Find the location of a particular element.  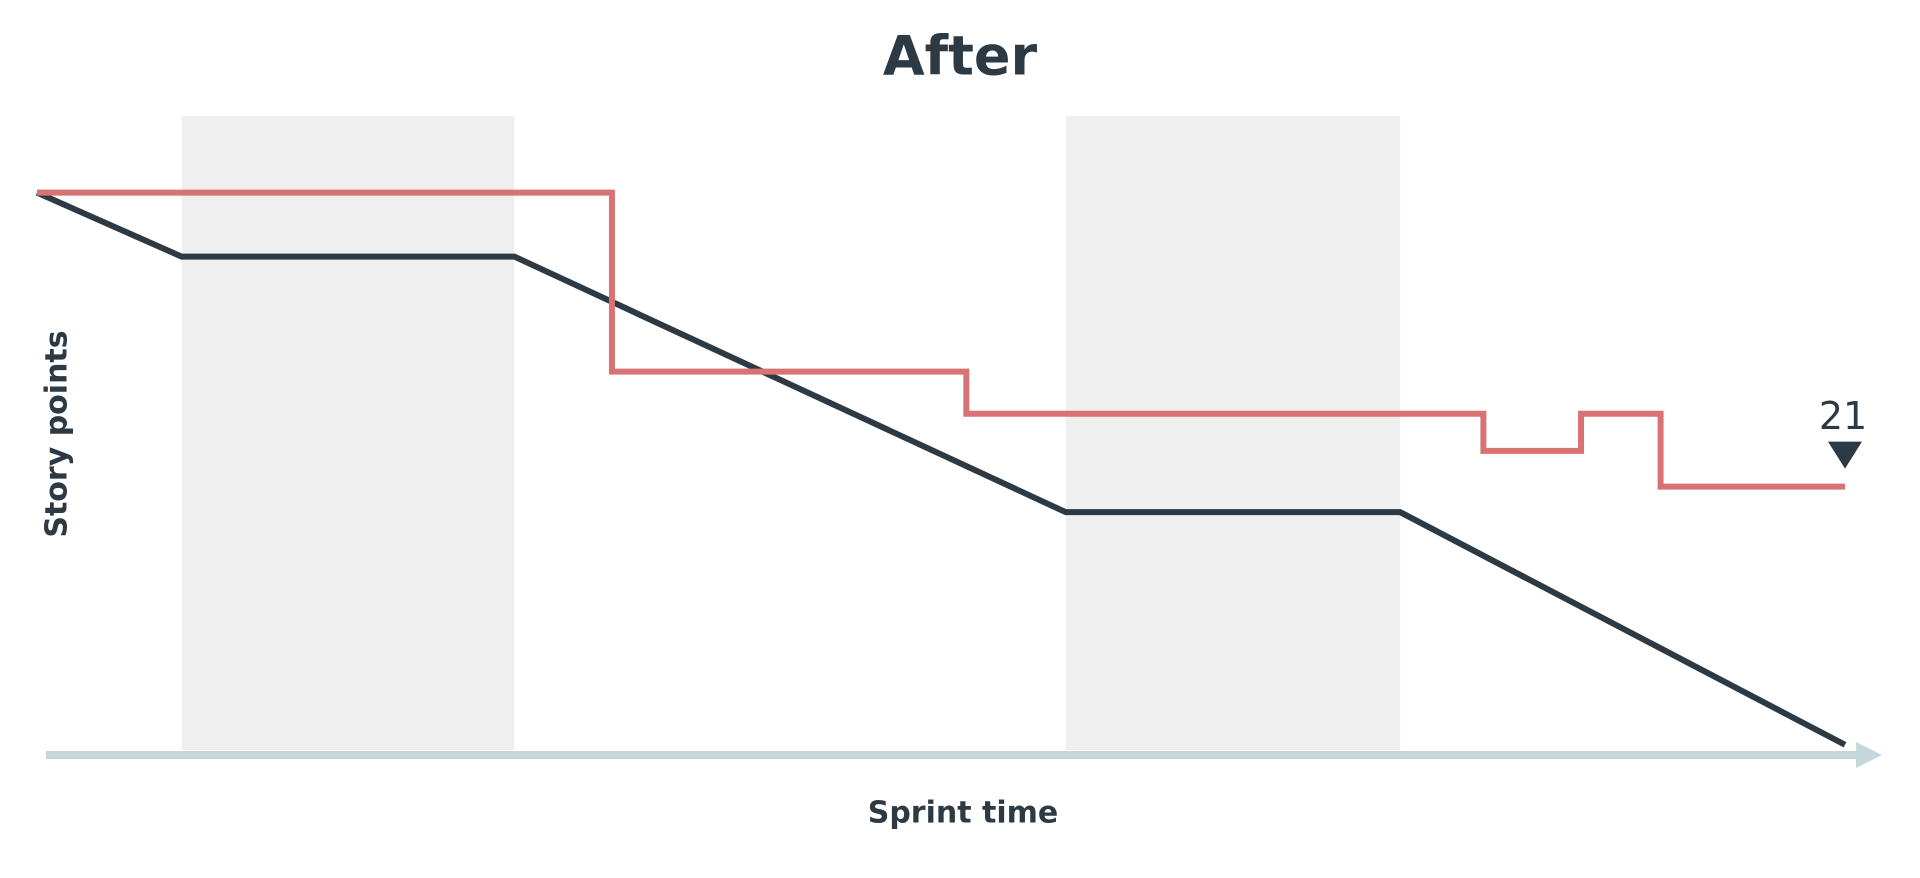

y-axis-label: Story points is located at coordinates (57, 433).